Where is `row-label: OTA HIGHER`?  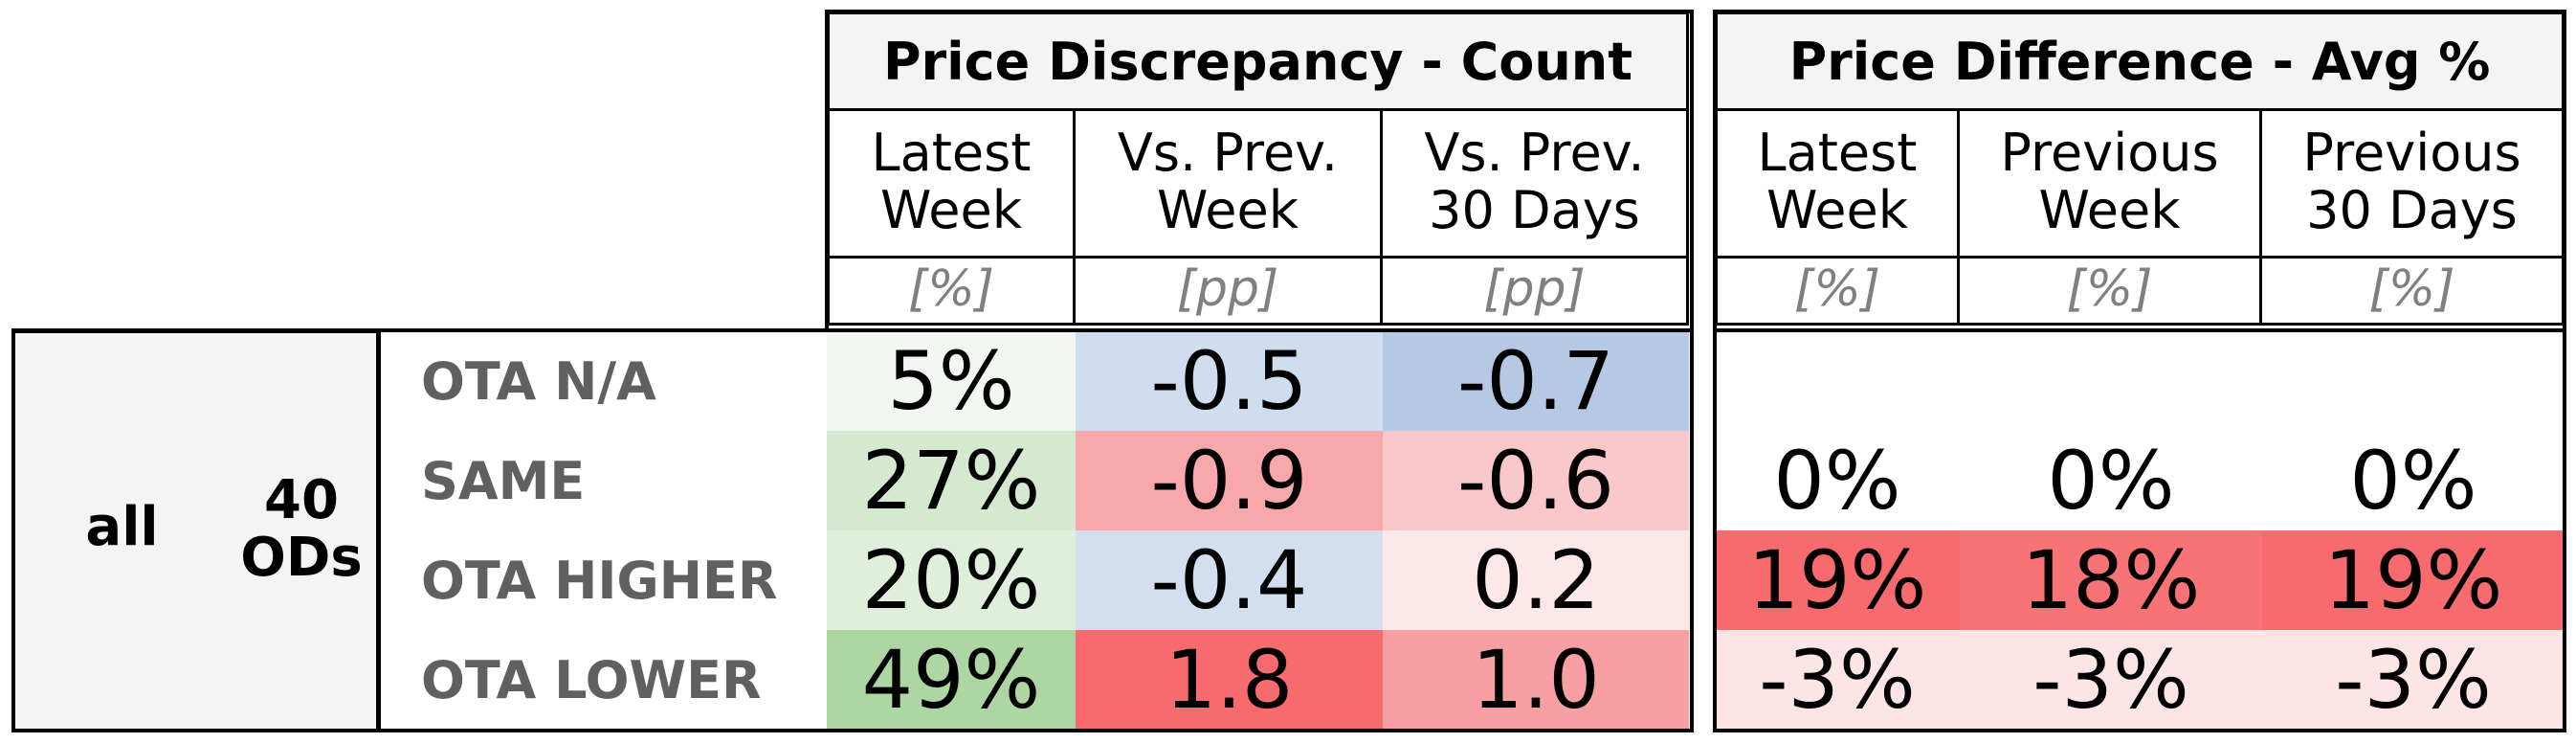
row-label: OTA HIGHER is located at coordinates (599, 580).